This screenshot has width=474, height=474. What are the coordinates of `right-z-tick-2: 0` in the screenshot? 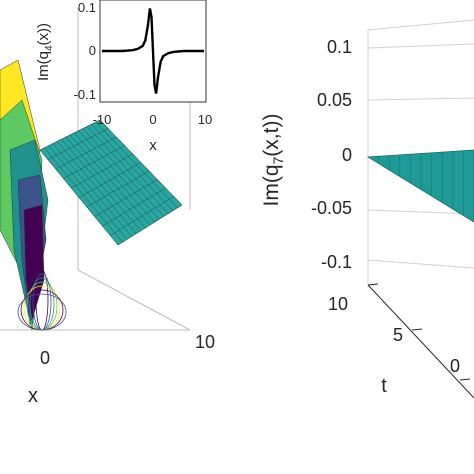 It's located at (347, 155).